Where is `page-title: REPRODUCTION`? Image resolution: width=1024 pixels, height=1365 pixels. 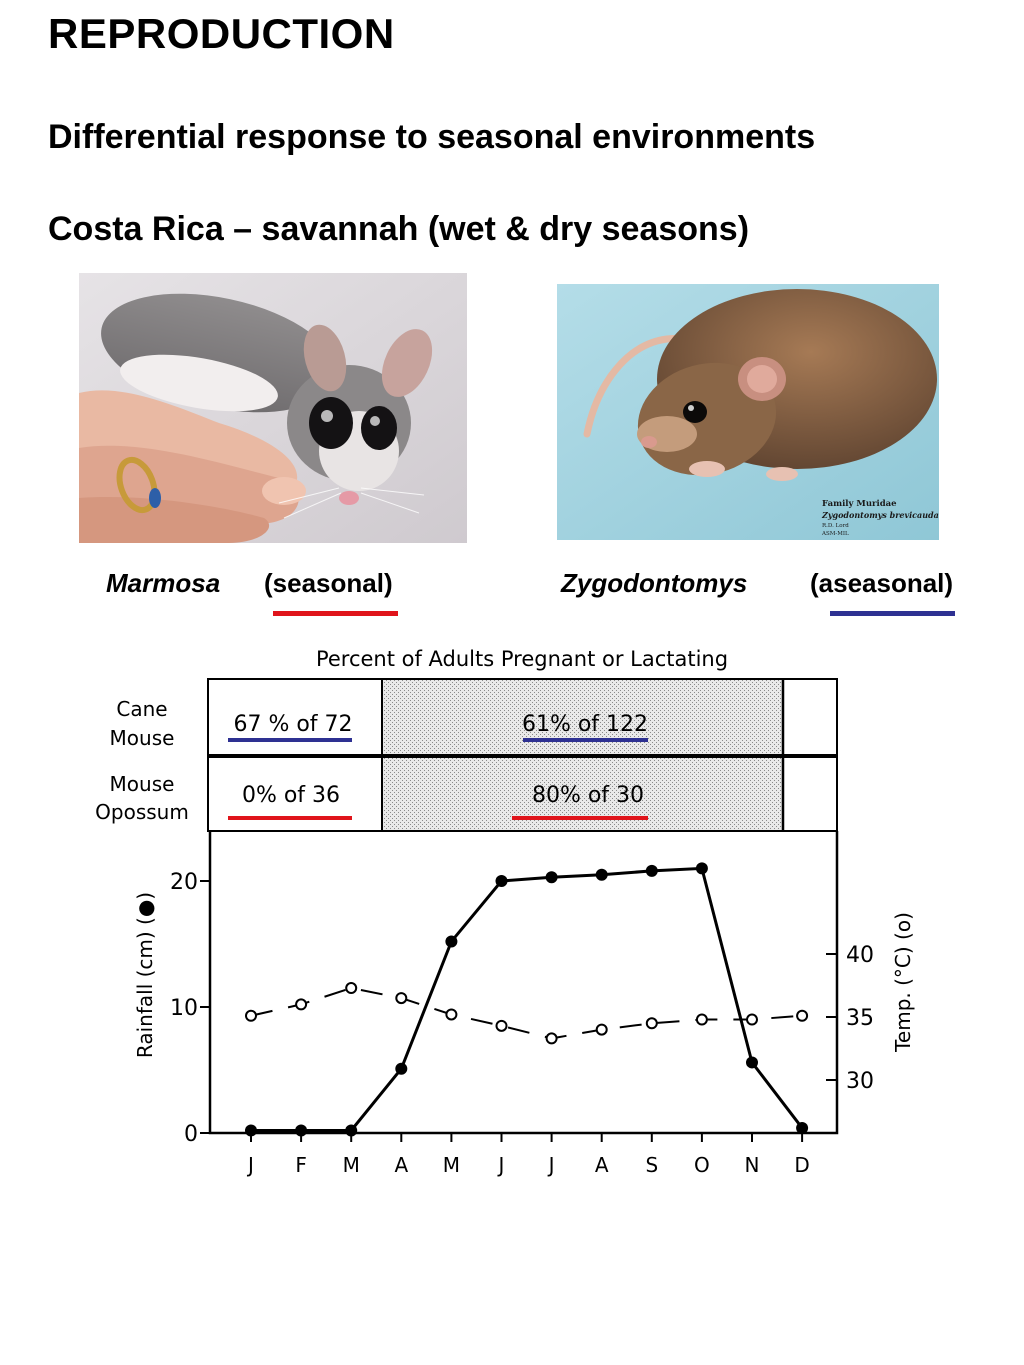
page-title: REPRODUCTION is located at coordinates (221, 33).